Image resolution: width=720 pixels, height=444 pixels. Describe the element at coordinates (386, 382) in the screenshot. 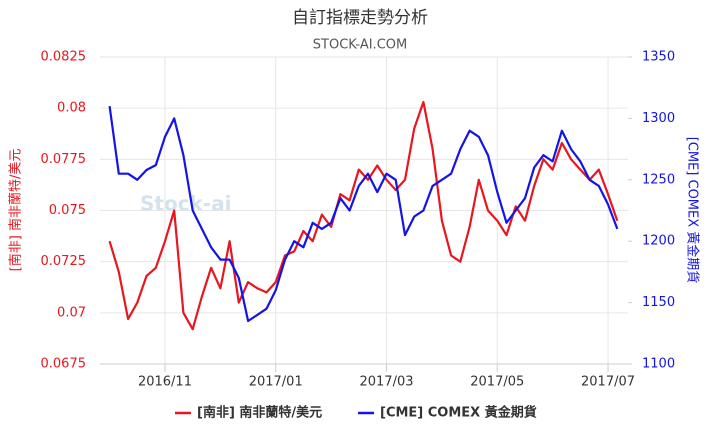

I see `x-tick-label: 2017/03` at that location.